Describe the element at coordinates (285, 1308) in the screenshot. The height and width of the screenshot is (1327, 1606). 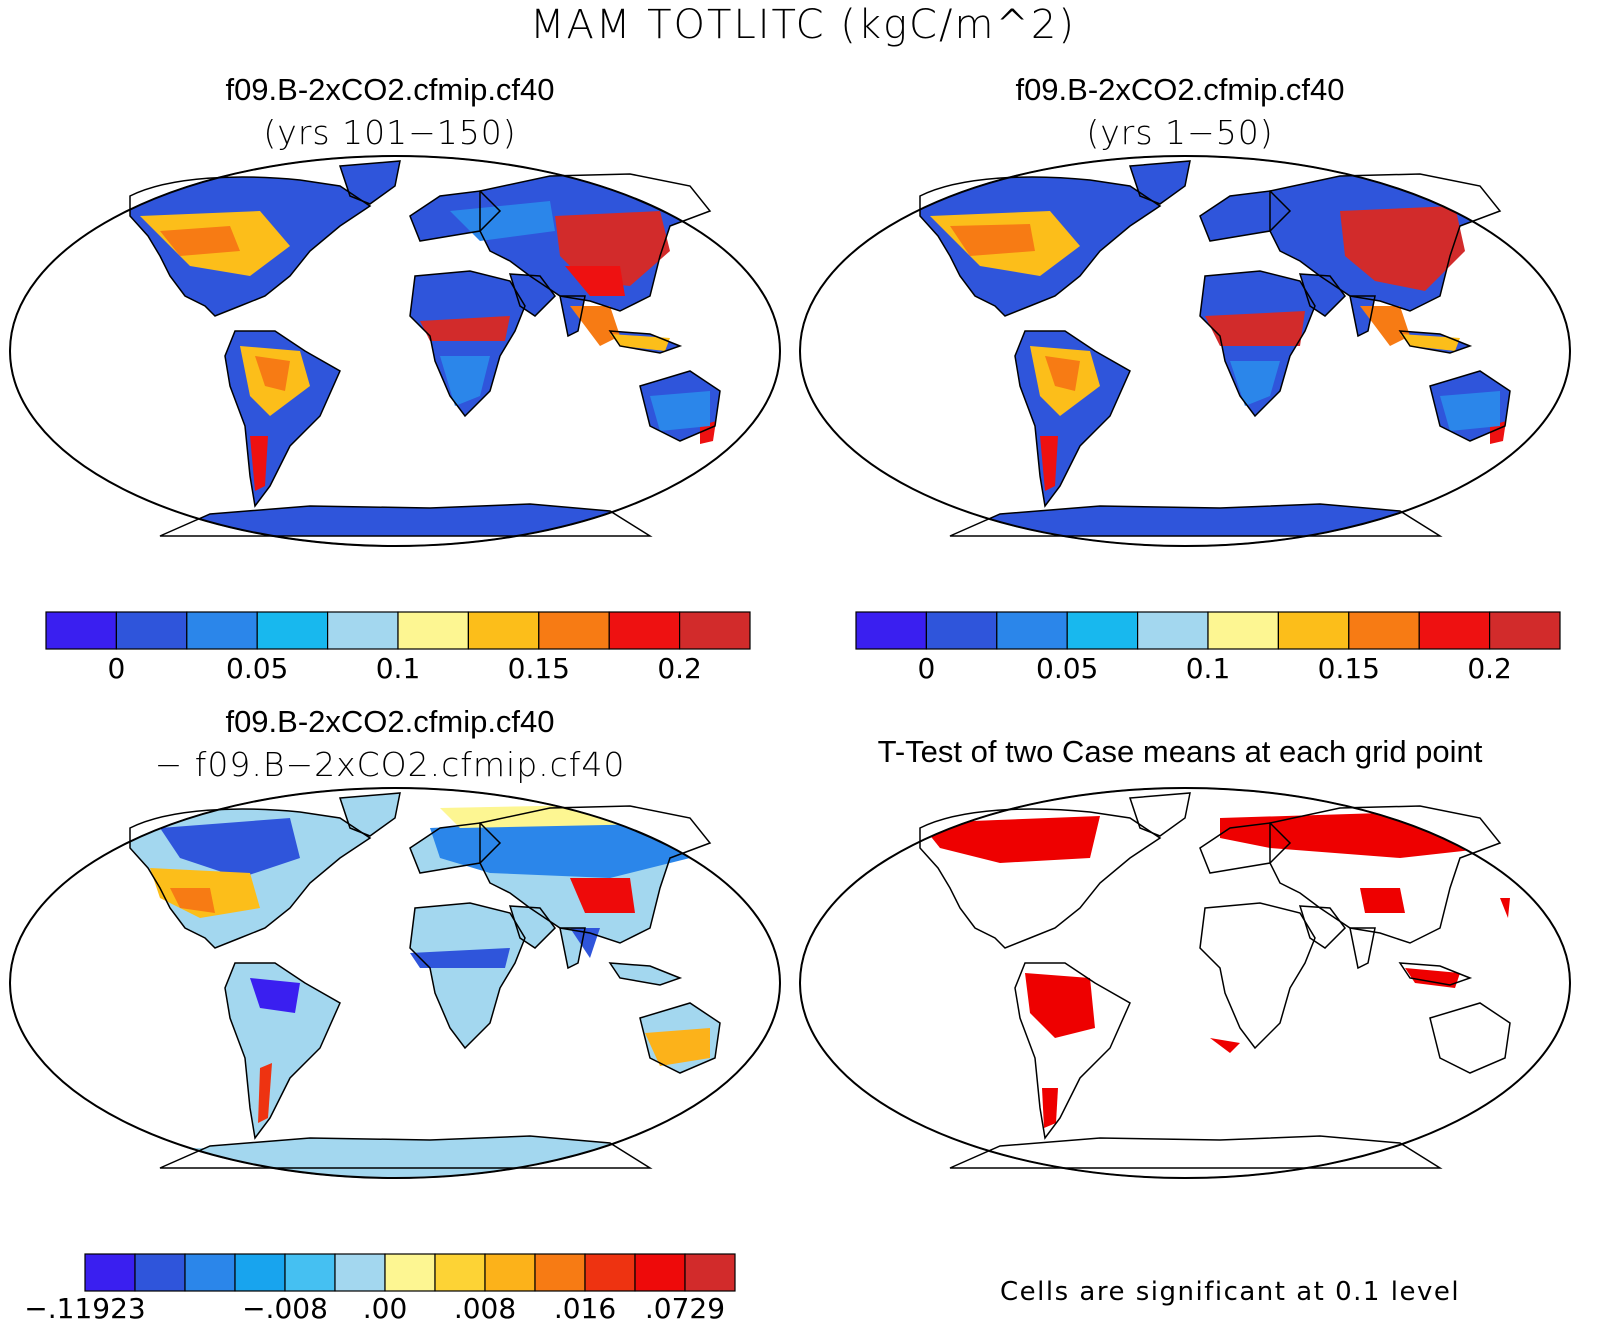
I see `colorbar-tick-label: −.008` at that location.